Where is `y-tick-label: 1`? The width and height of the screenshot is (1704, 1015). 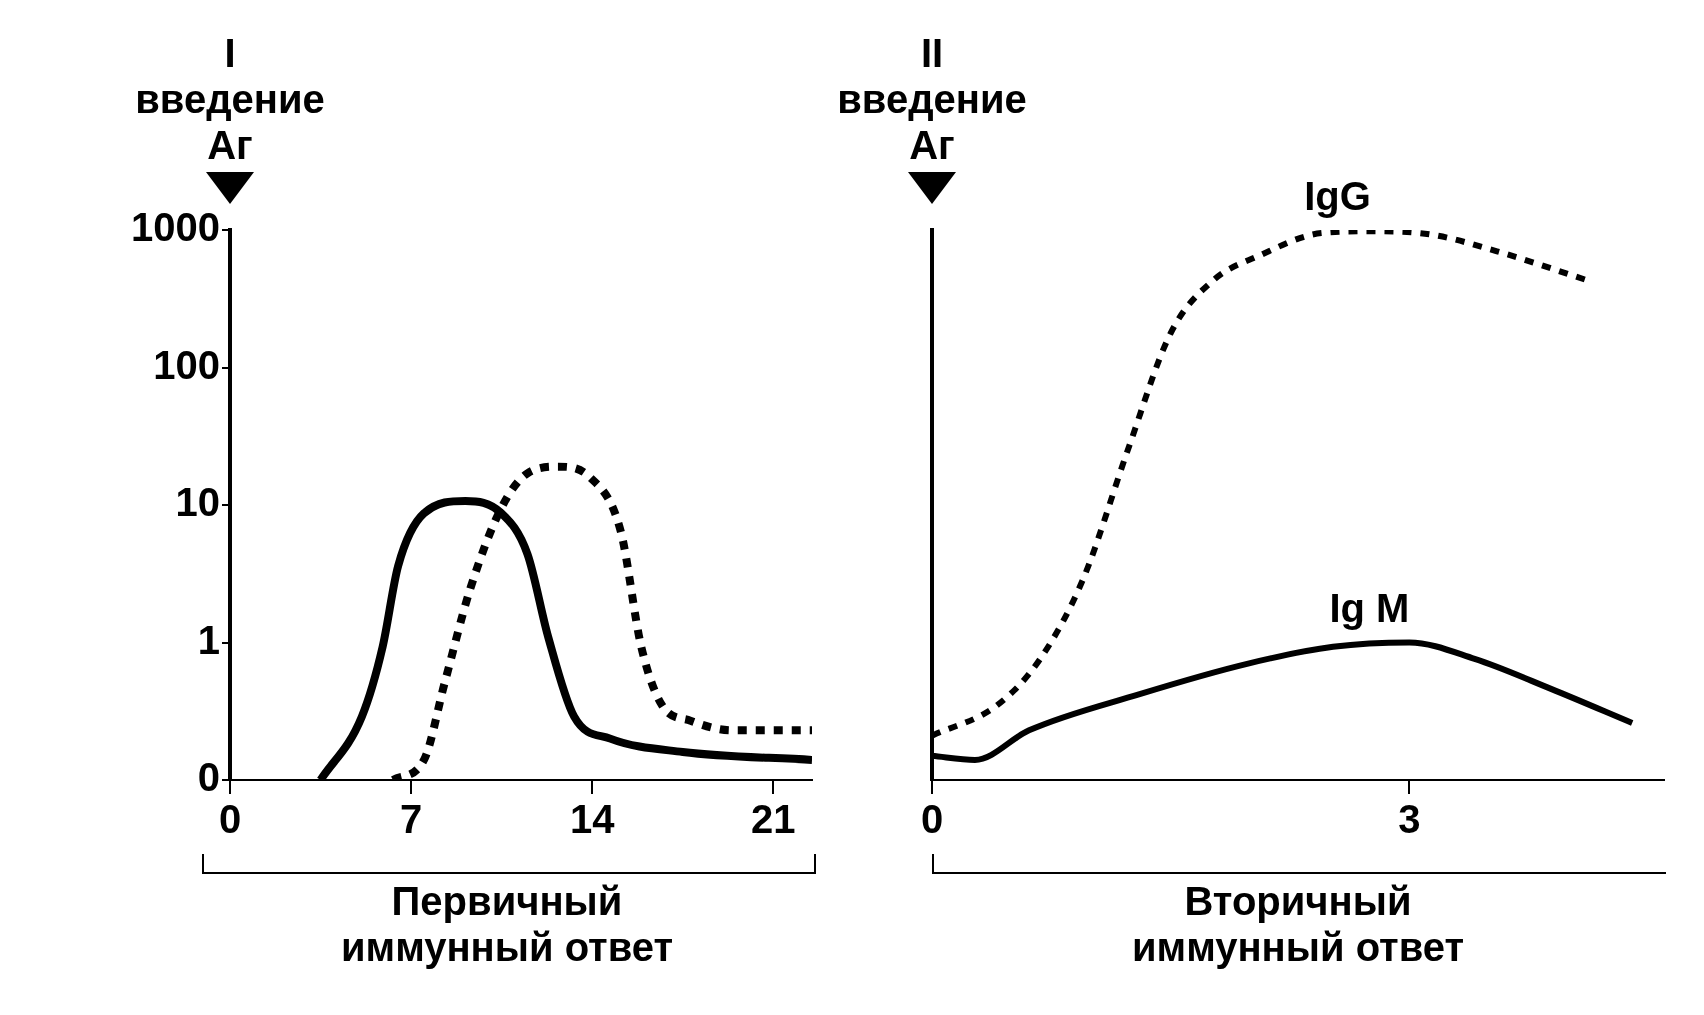
y-tick-label: 1 is located at coordinates (208, 639).